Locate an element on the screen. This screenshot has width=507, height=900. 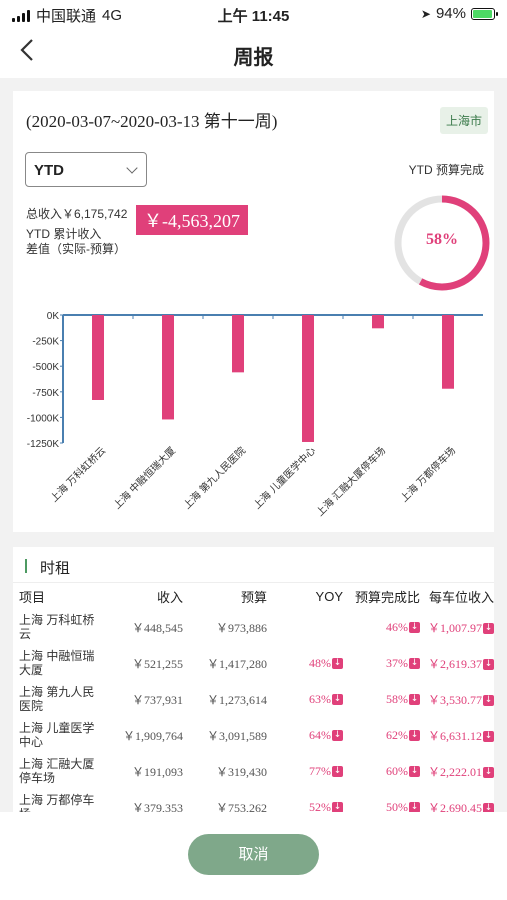
ratio-cell: 58% ↓ is located at coordinates (381, 699).